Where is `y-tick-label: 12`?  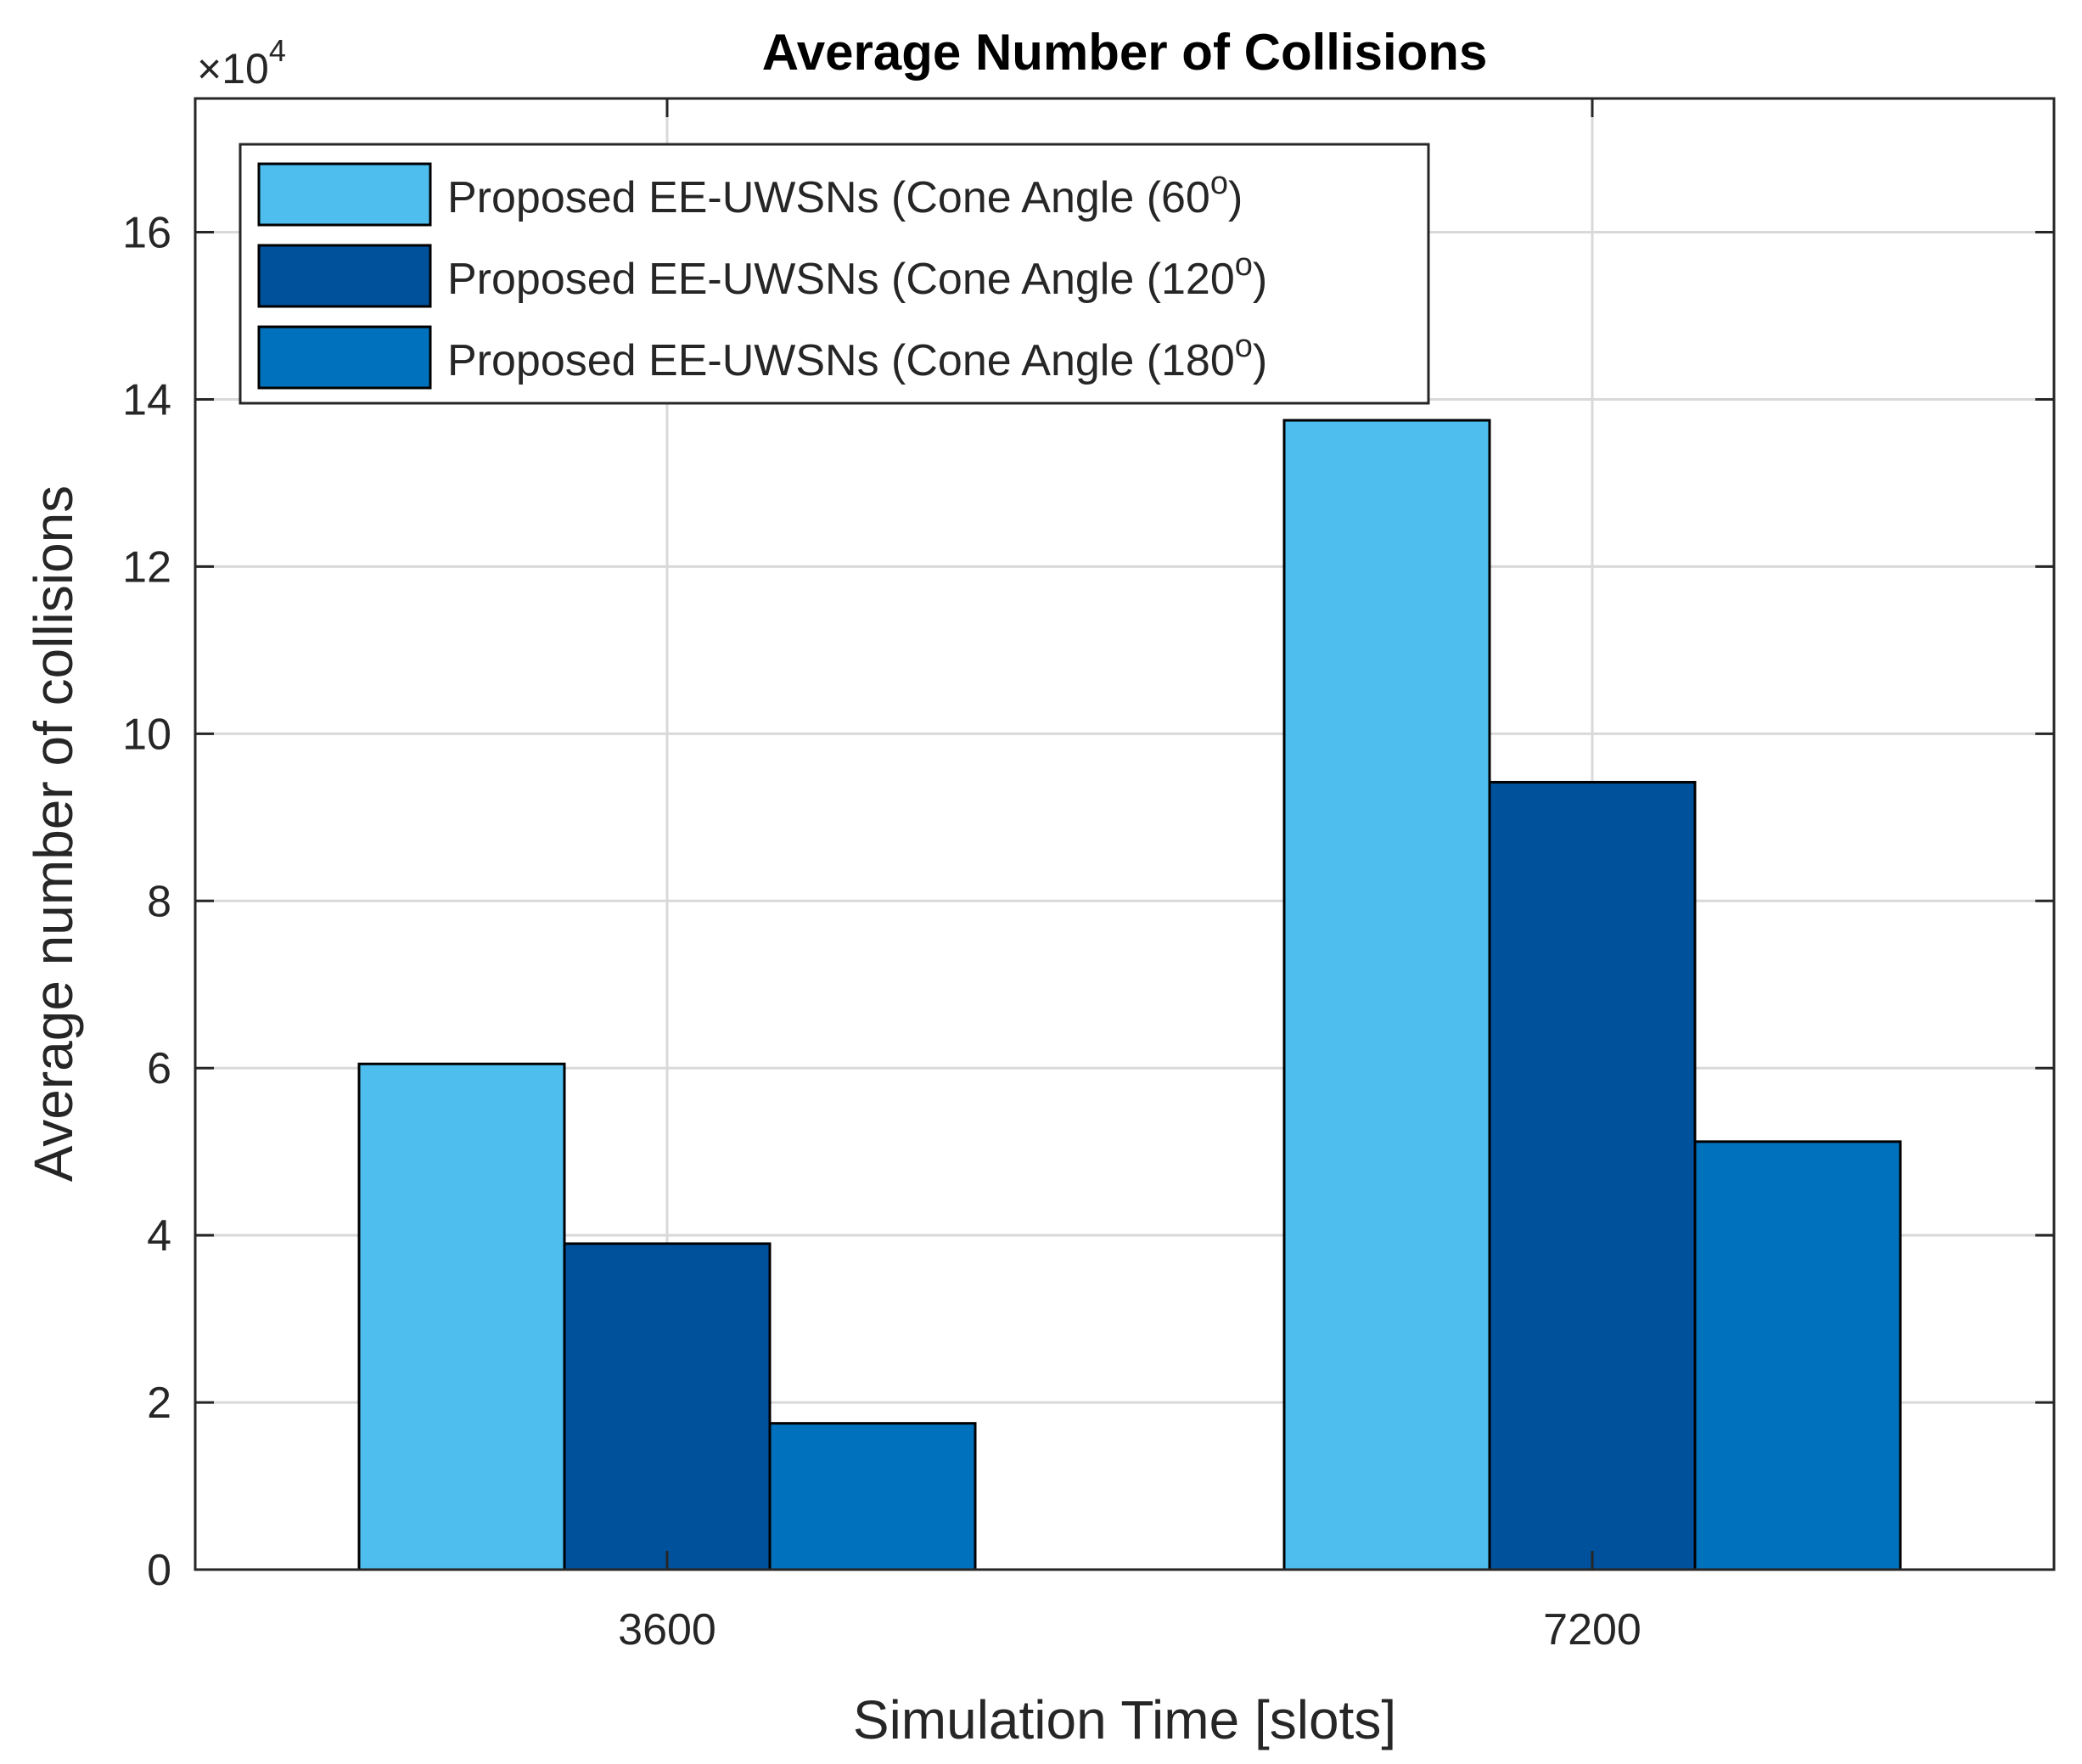
y-tick-label: 12 is located at coordinates (146, 567).